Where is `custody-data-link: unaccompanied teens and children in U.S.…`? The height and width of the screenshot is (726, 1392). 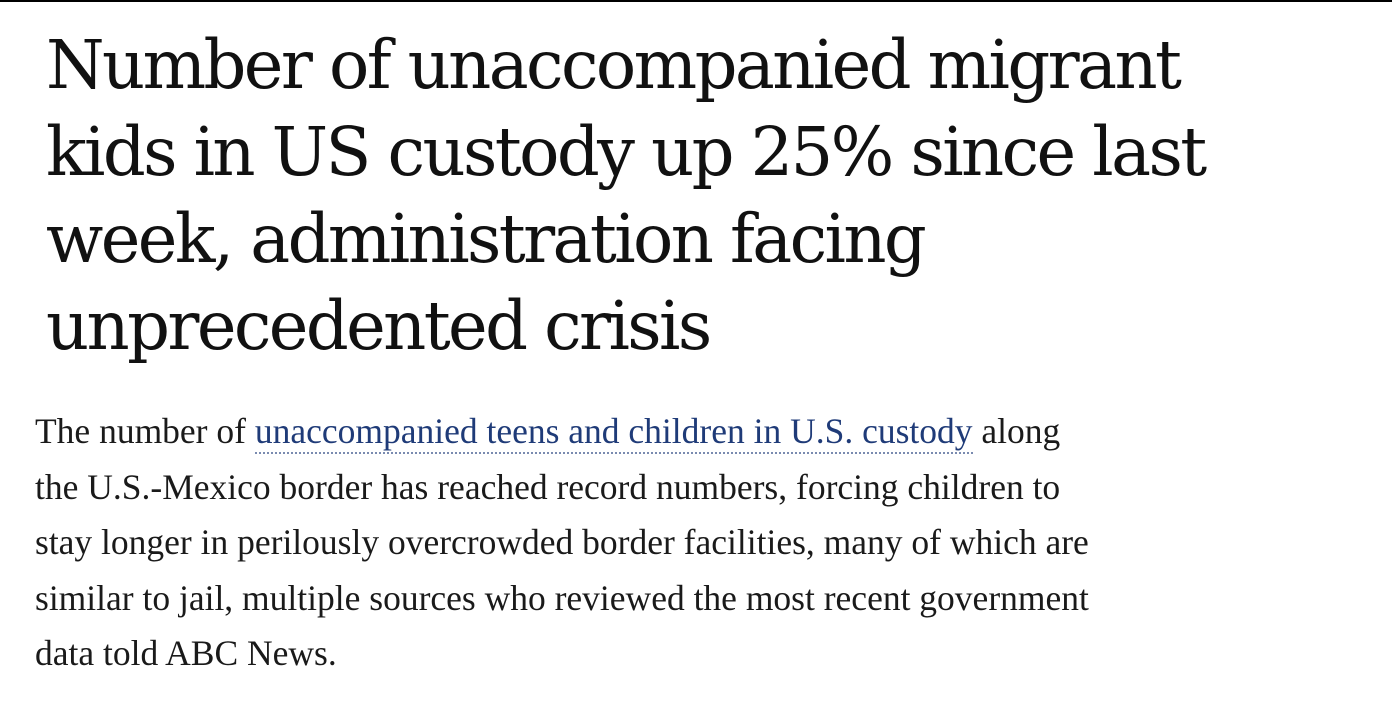 custody-data-link: unaccompanied teens and children in U.S.… is located at coordinates (613, 432).